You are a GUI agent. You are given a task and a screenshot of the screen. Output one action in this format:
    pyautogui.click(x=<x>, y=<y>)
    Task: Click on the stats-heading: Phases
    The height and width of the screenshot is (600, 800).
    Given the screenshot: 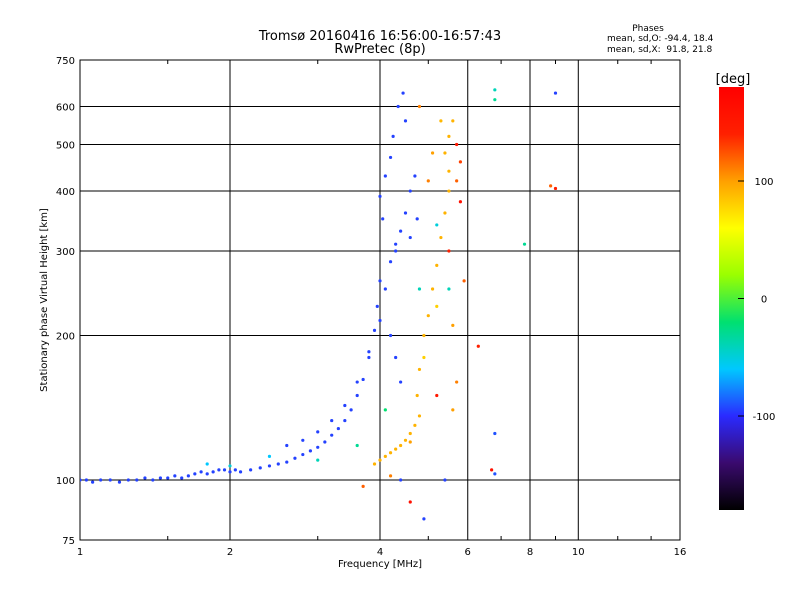 What is the action you would take?
    pyautogui.click(x=648, y=29)
    